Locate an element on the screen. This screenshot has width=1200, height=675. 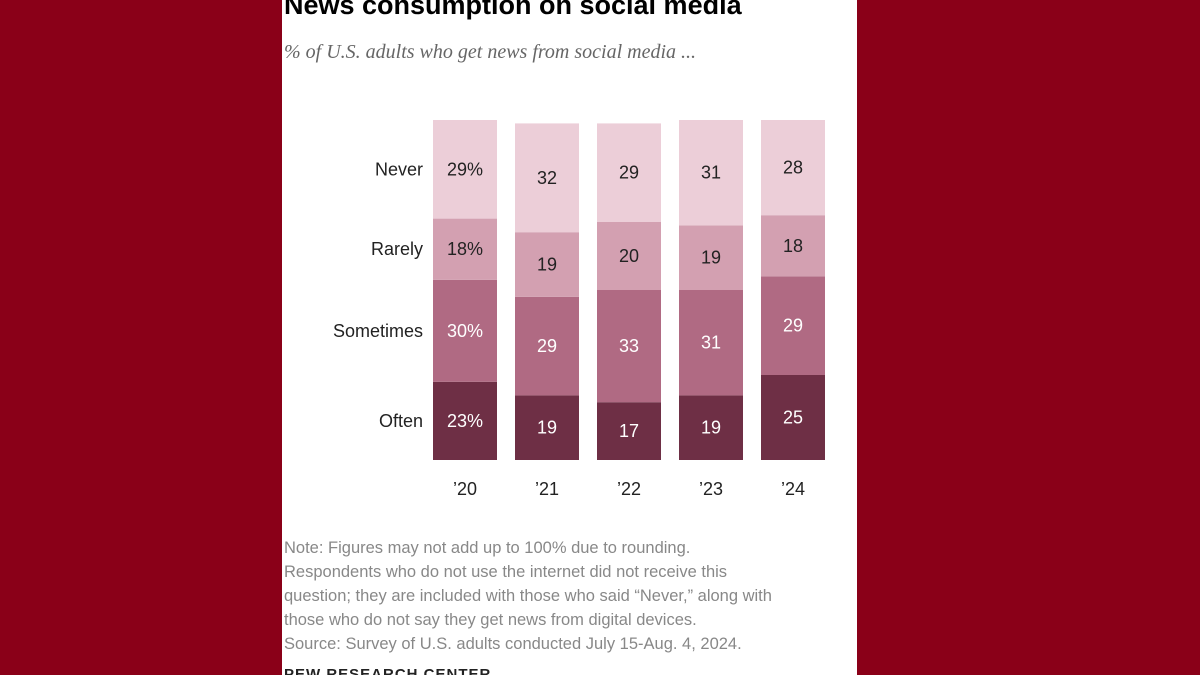
series-label-sometimes: Sometimes is located at coordinates (378, 331).